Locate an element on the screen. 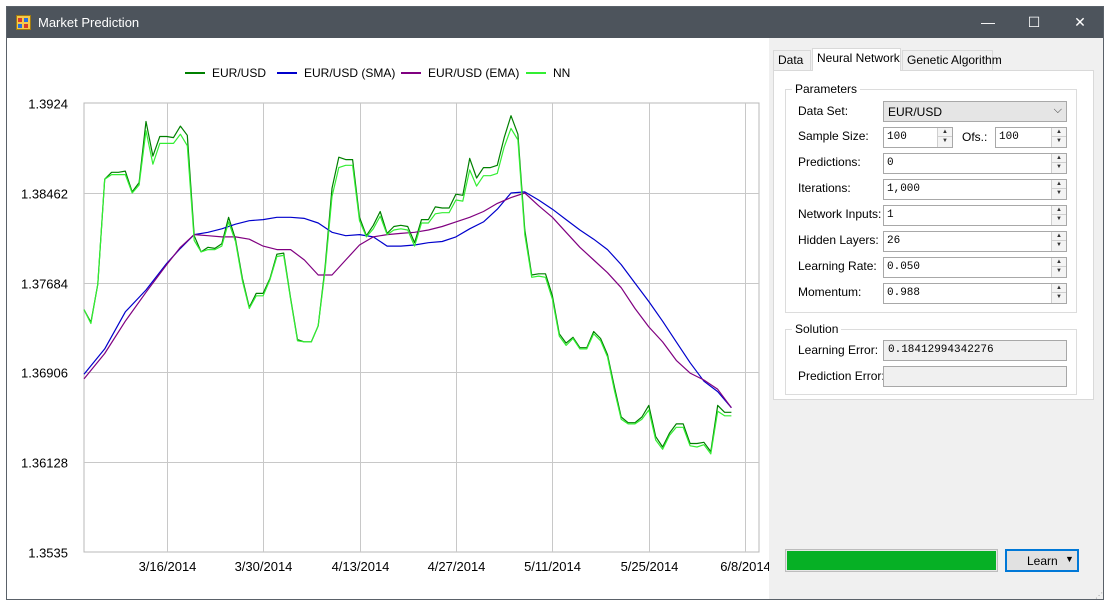 The width and height of the screenshot is (1111, 607). parameters-group: Parameters is located at coordinates (931, 197).